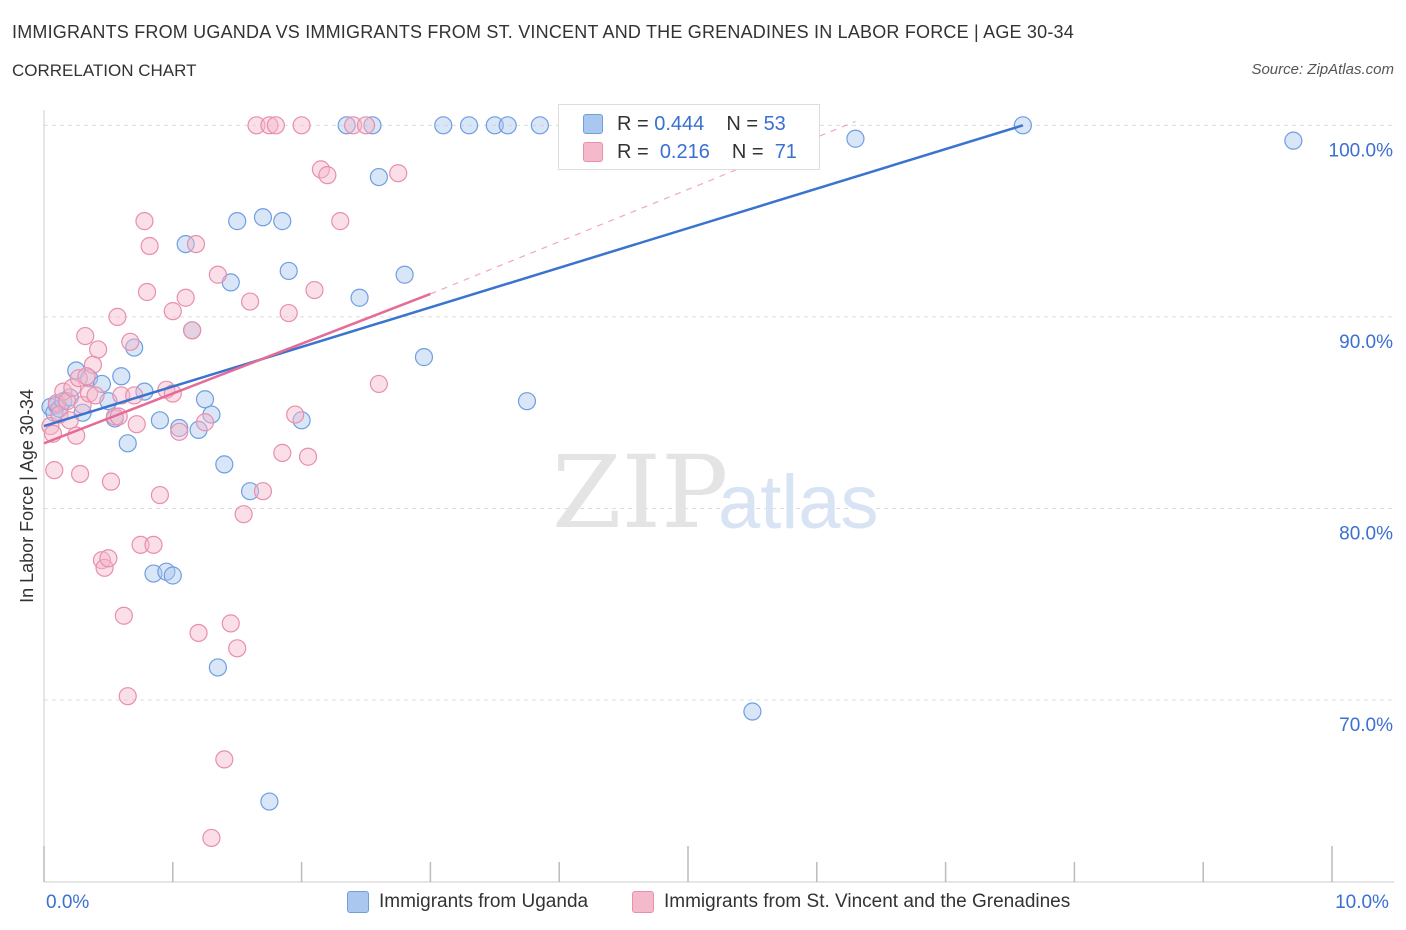 This screenshot has width=1406, height=930. Describe the element at coordinates (798, 502) in the screenshot. I see `watermark-atlas: atlas` at that location.